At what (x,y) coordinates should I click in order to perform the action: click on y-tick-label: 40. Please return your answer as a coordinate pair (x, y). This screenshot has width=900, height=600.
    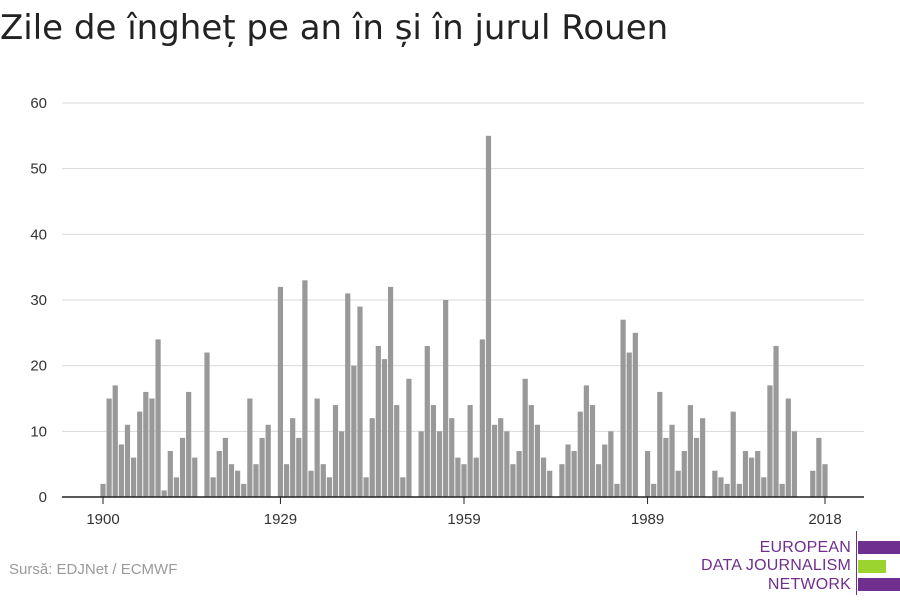
    Looking at the image, I should click on (38, 234).